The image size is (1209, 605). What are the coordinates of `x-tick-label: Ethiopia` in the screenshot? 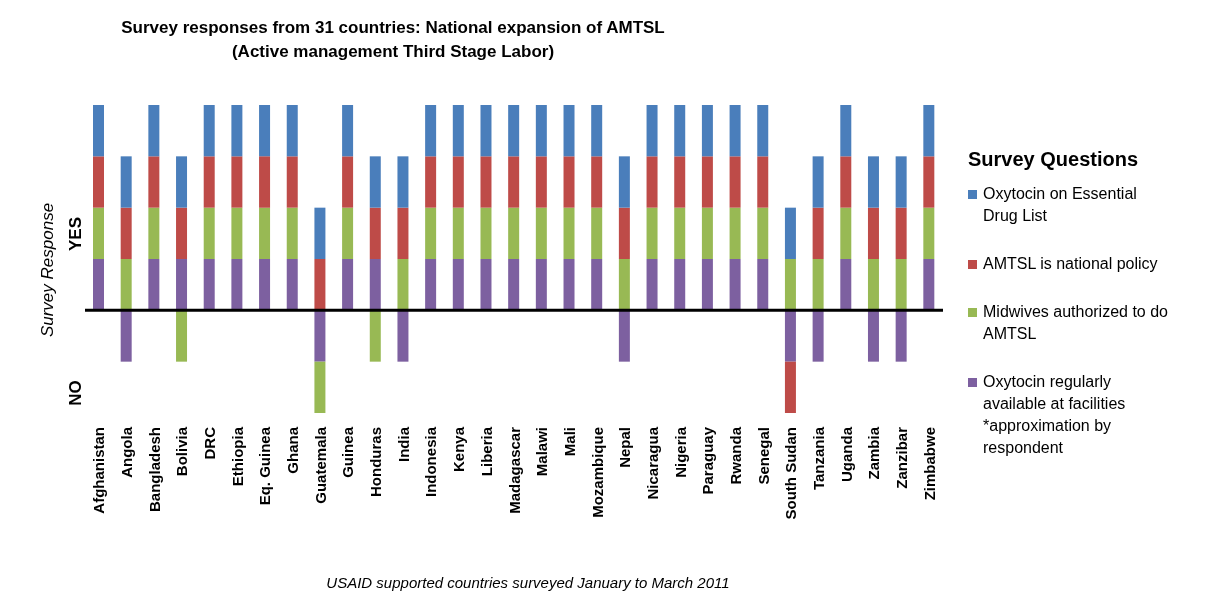 It's located at (237, 456).